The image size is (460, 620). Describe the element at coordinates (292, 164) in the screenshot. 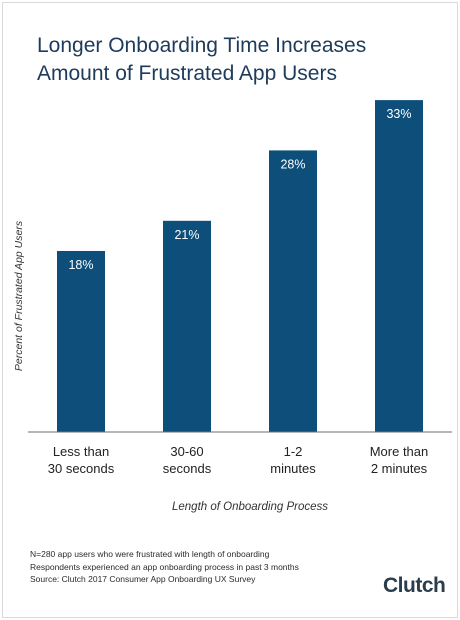

I see `bar-value-label-3: 28%` at that location.